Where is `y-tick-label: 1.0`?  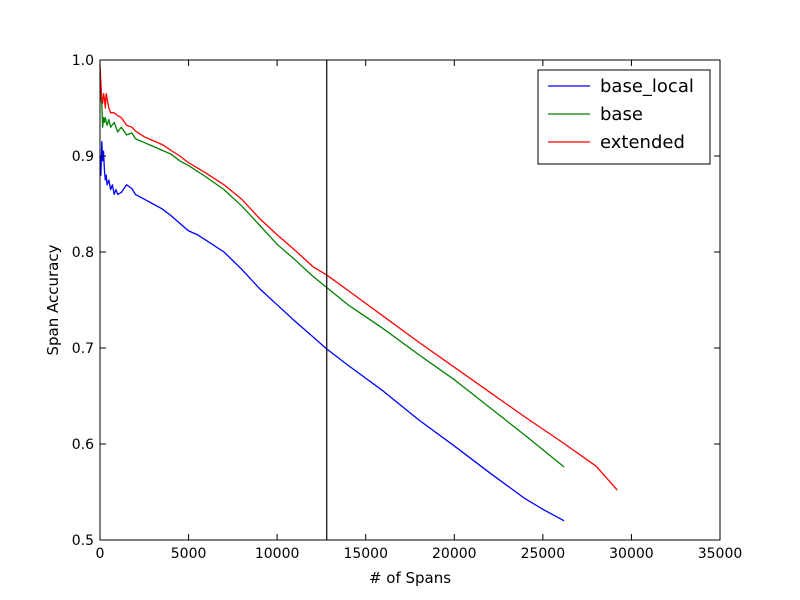
y-tick-label: 1.0 is located at coordinates (83, 61).